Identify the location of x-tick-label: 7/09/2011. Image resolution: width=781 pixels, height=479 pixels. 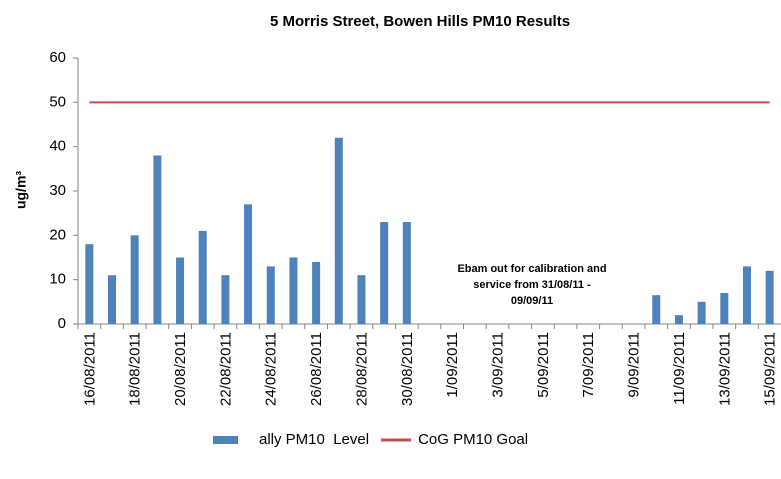
(588, 365).